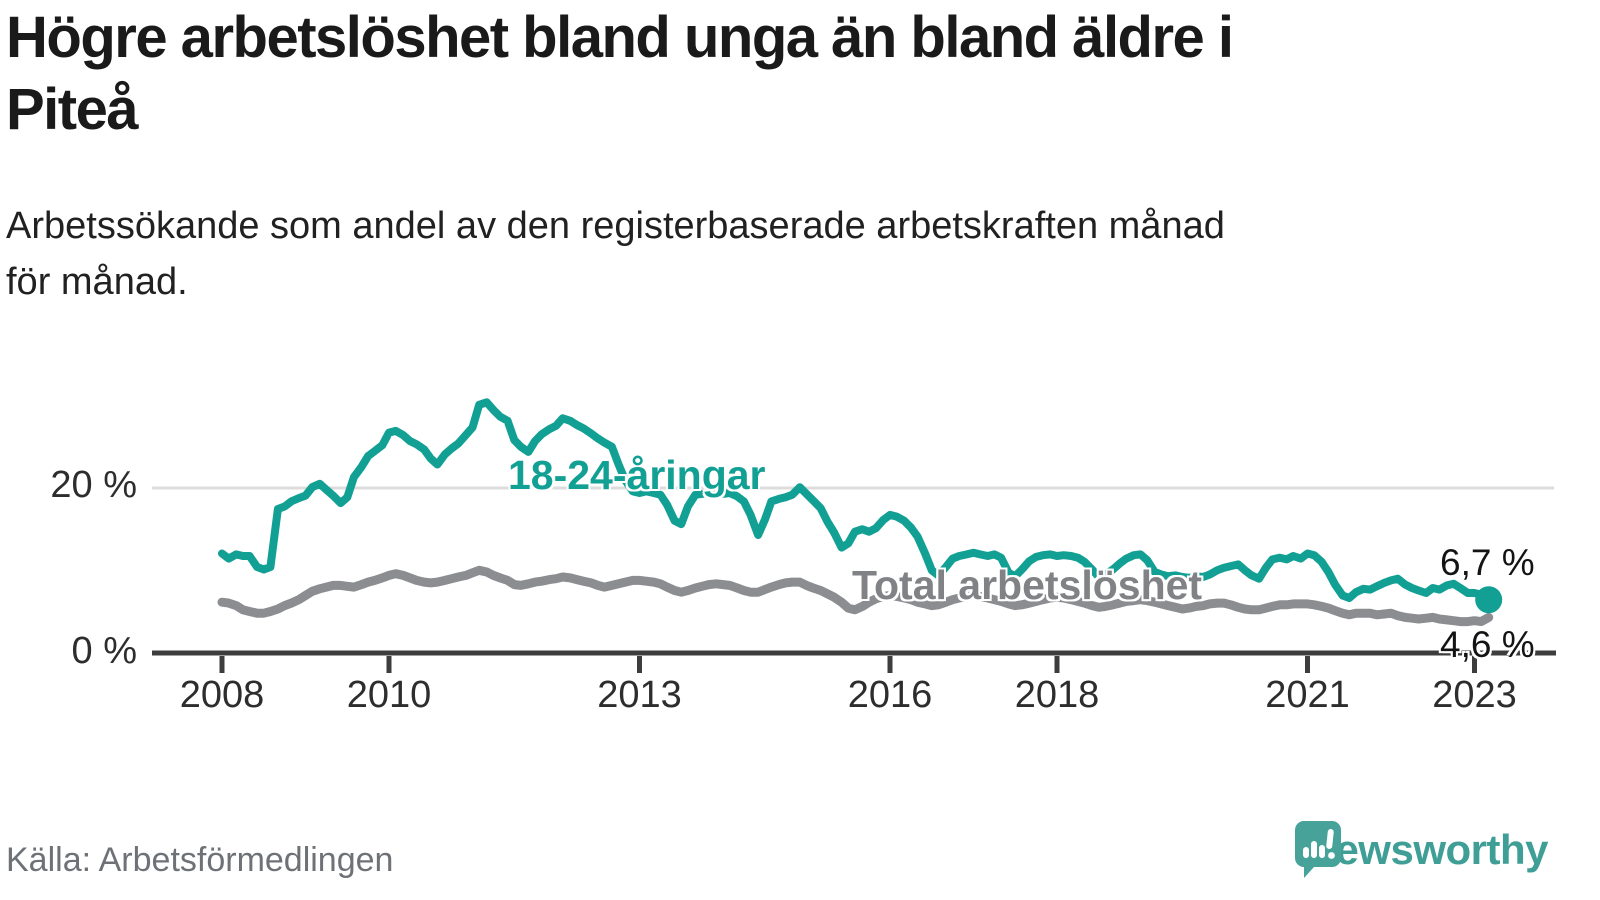  Describe the element at coordinates (1057, 695) in the screenshot. I see `x-axis-label-2018: 2018` at that location.